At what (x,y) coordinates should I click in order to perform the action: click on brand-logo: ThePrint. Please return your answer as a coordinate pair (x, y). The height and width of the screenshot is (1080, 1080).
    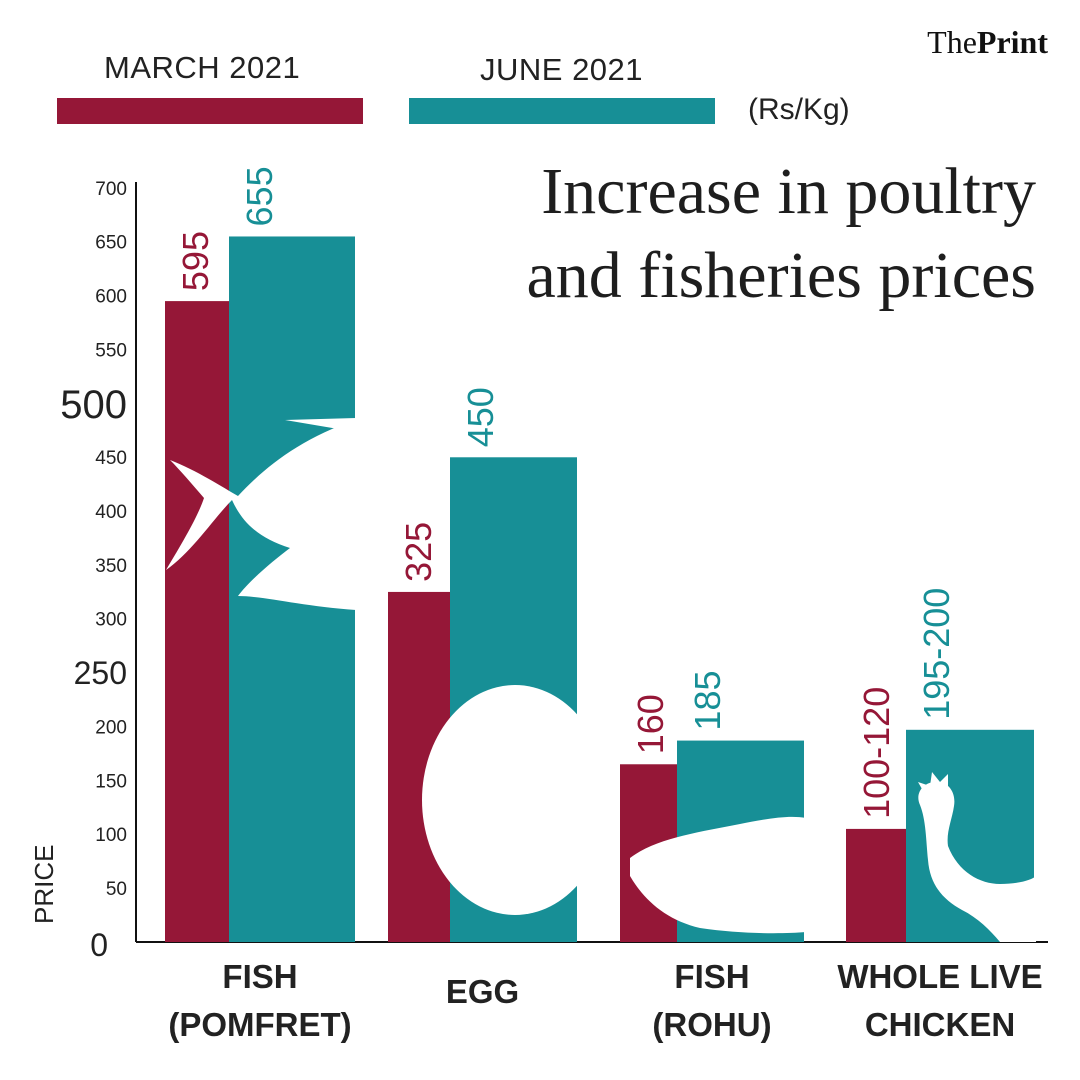
    Looking at the image, I should click on (987, 42).